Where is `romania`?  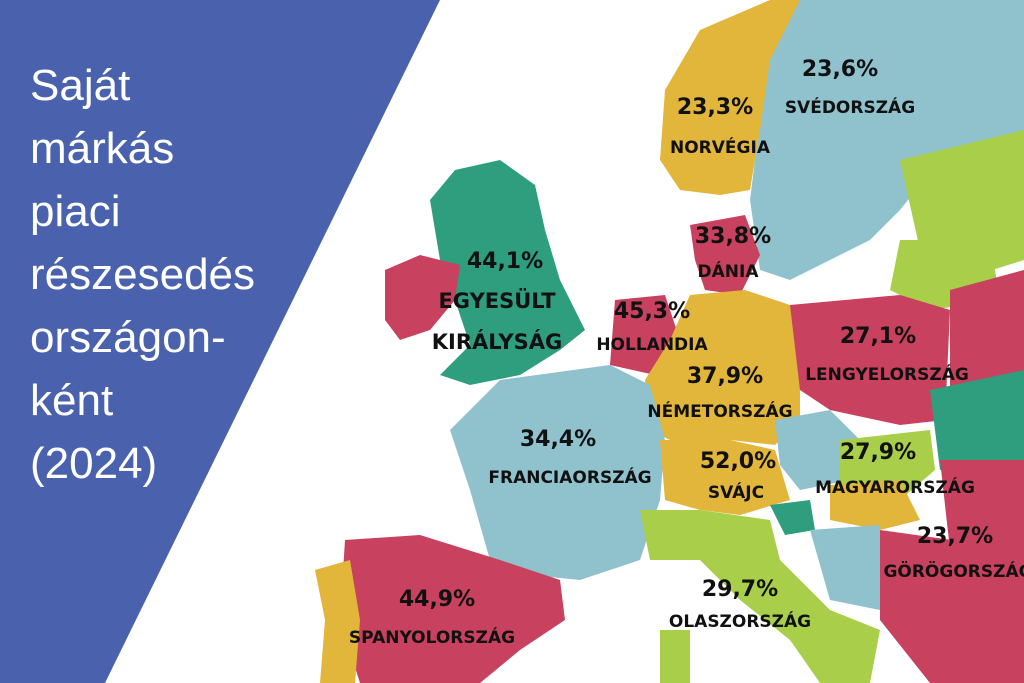
romania is located at coordinates (982, 510).